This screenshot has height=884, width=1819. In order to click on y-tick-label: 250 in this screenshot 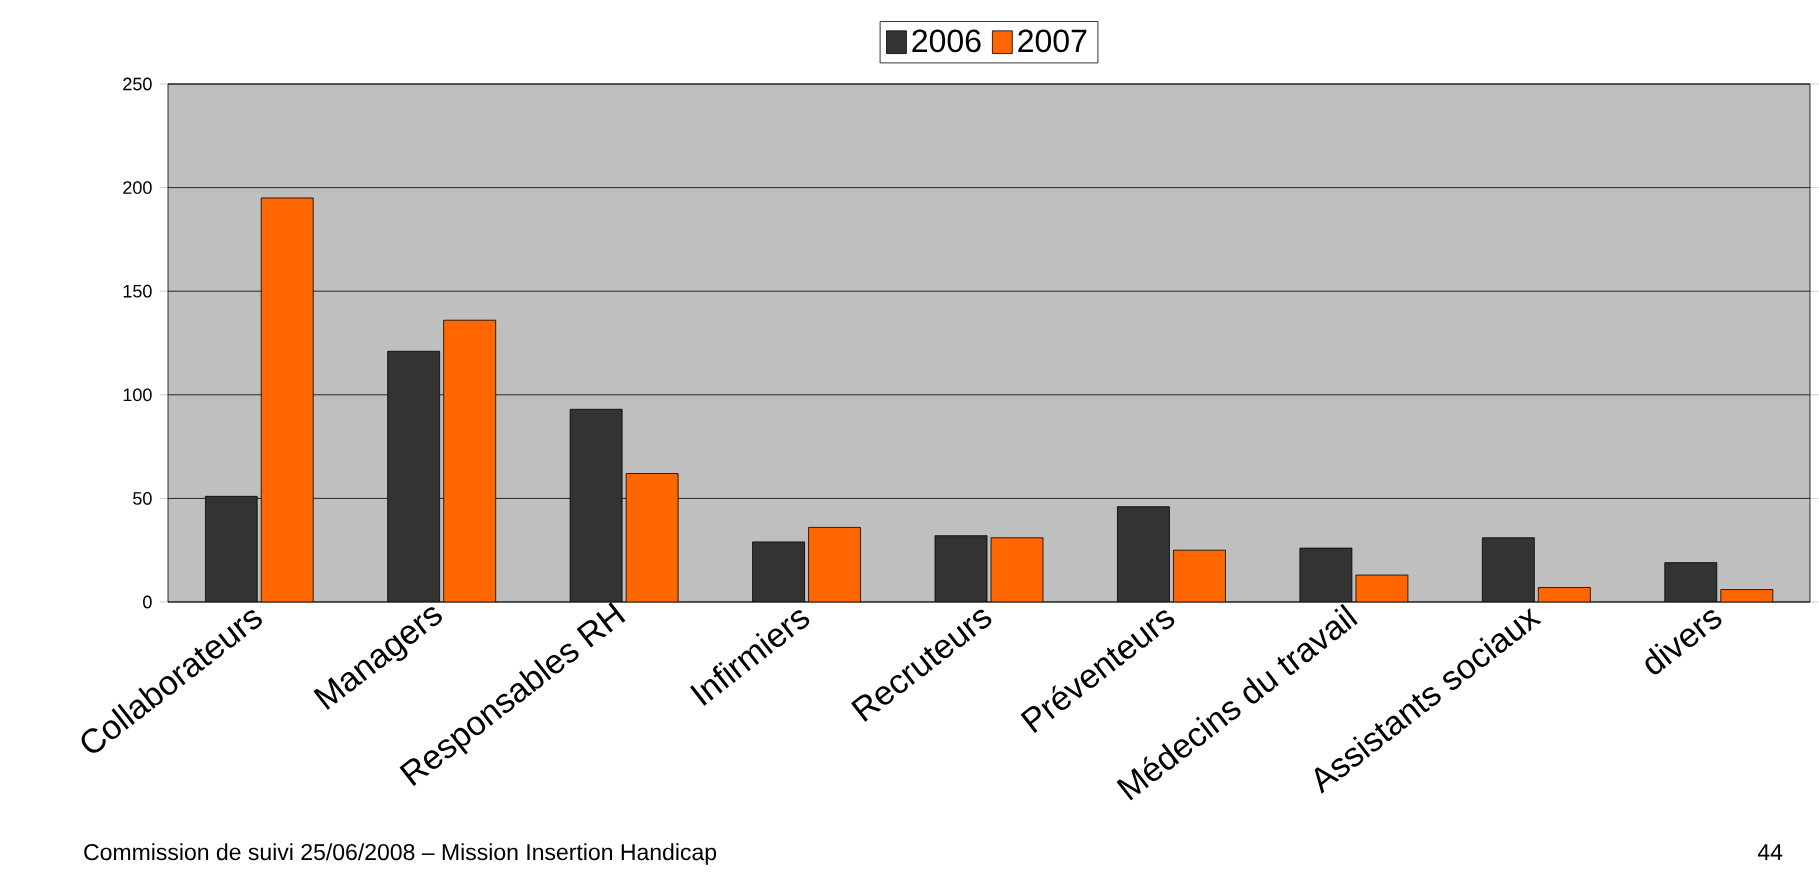, I will do `click(137, 84)`.